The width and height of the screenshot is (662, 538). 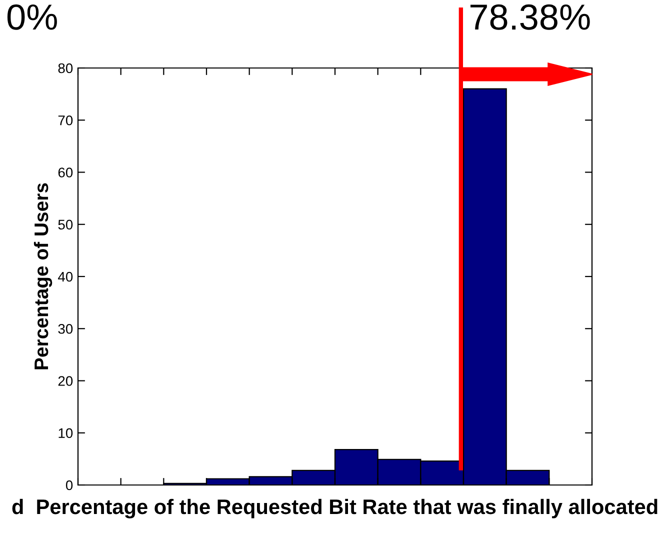 What do you see at coordinates (335, 508) in the screenshot?
I see `x-axis-title: d Percentage of the Requested Bit Rate that was finally allocated` at bounding box center [335, 508].